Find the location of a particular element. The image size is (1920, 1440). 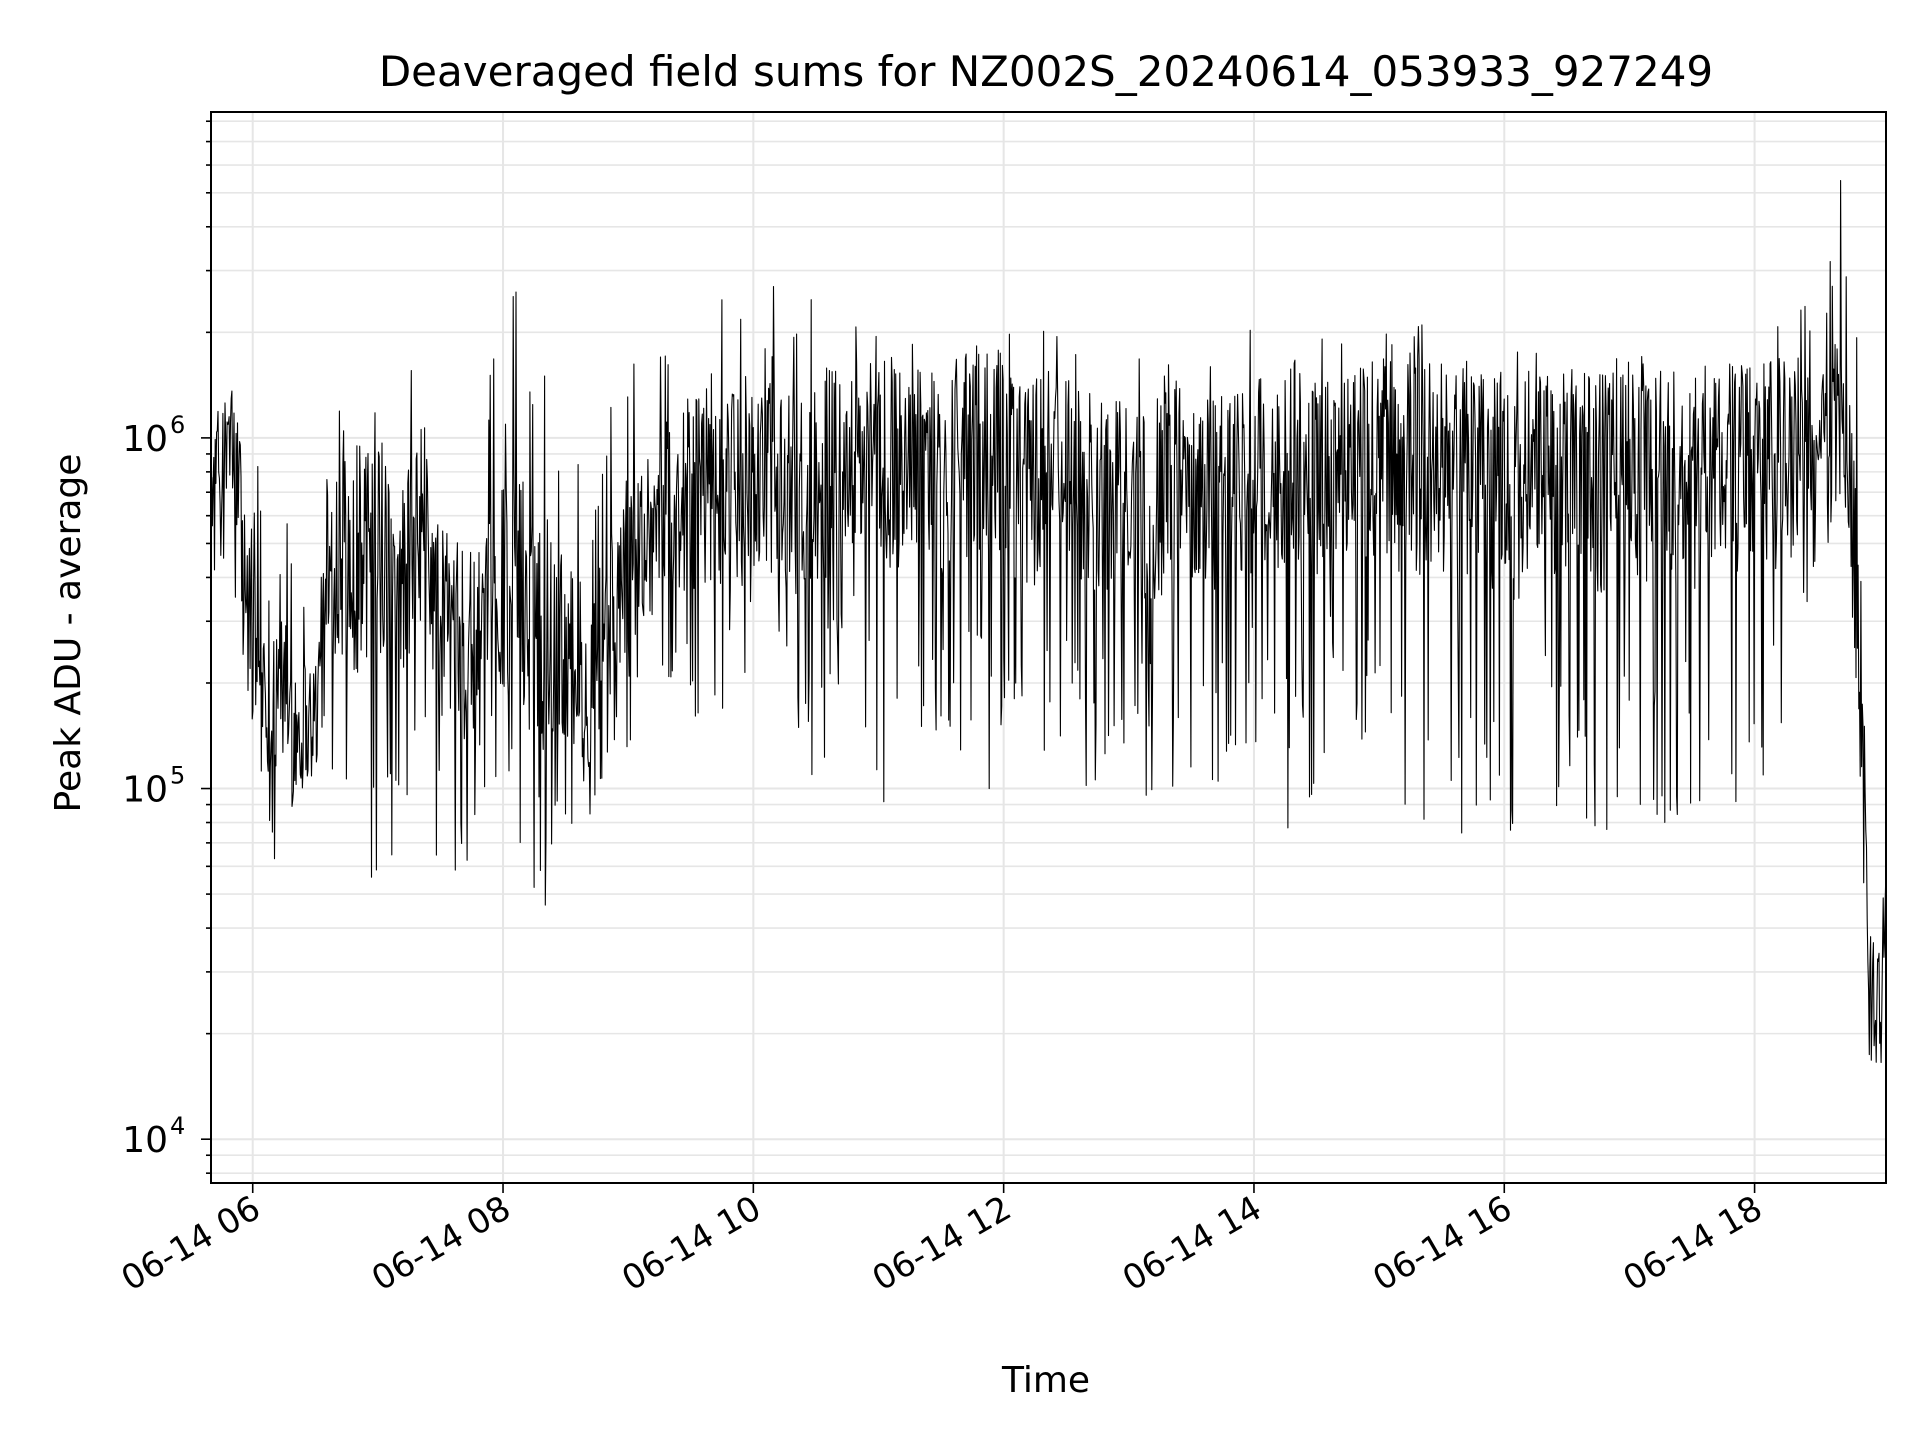

x-axis-label: Time is located at coordinates (1045, 1380).